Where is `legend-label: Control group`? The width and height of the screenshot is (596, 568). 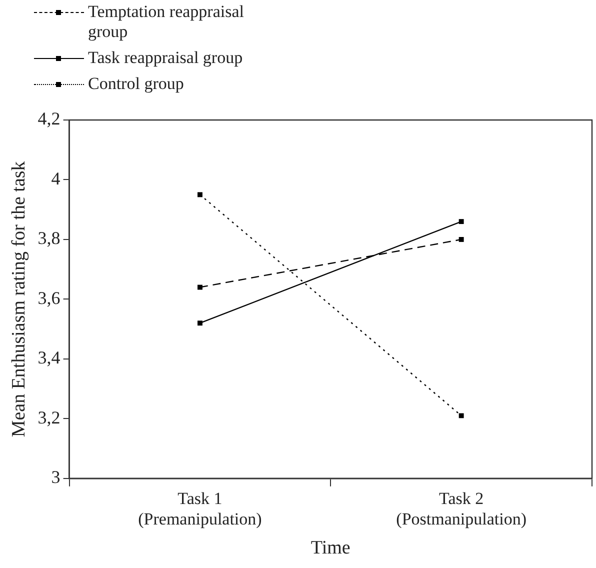
legend-label: Control group is located at coordinates (136, 84).